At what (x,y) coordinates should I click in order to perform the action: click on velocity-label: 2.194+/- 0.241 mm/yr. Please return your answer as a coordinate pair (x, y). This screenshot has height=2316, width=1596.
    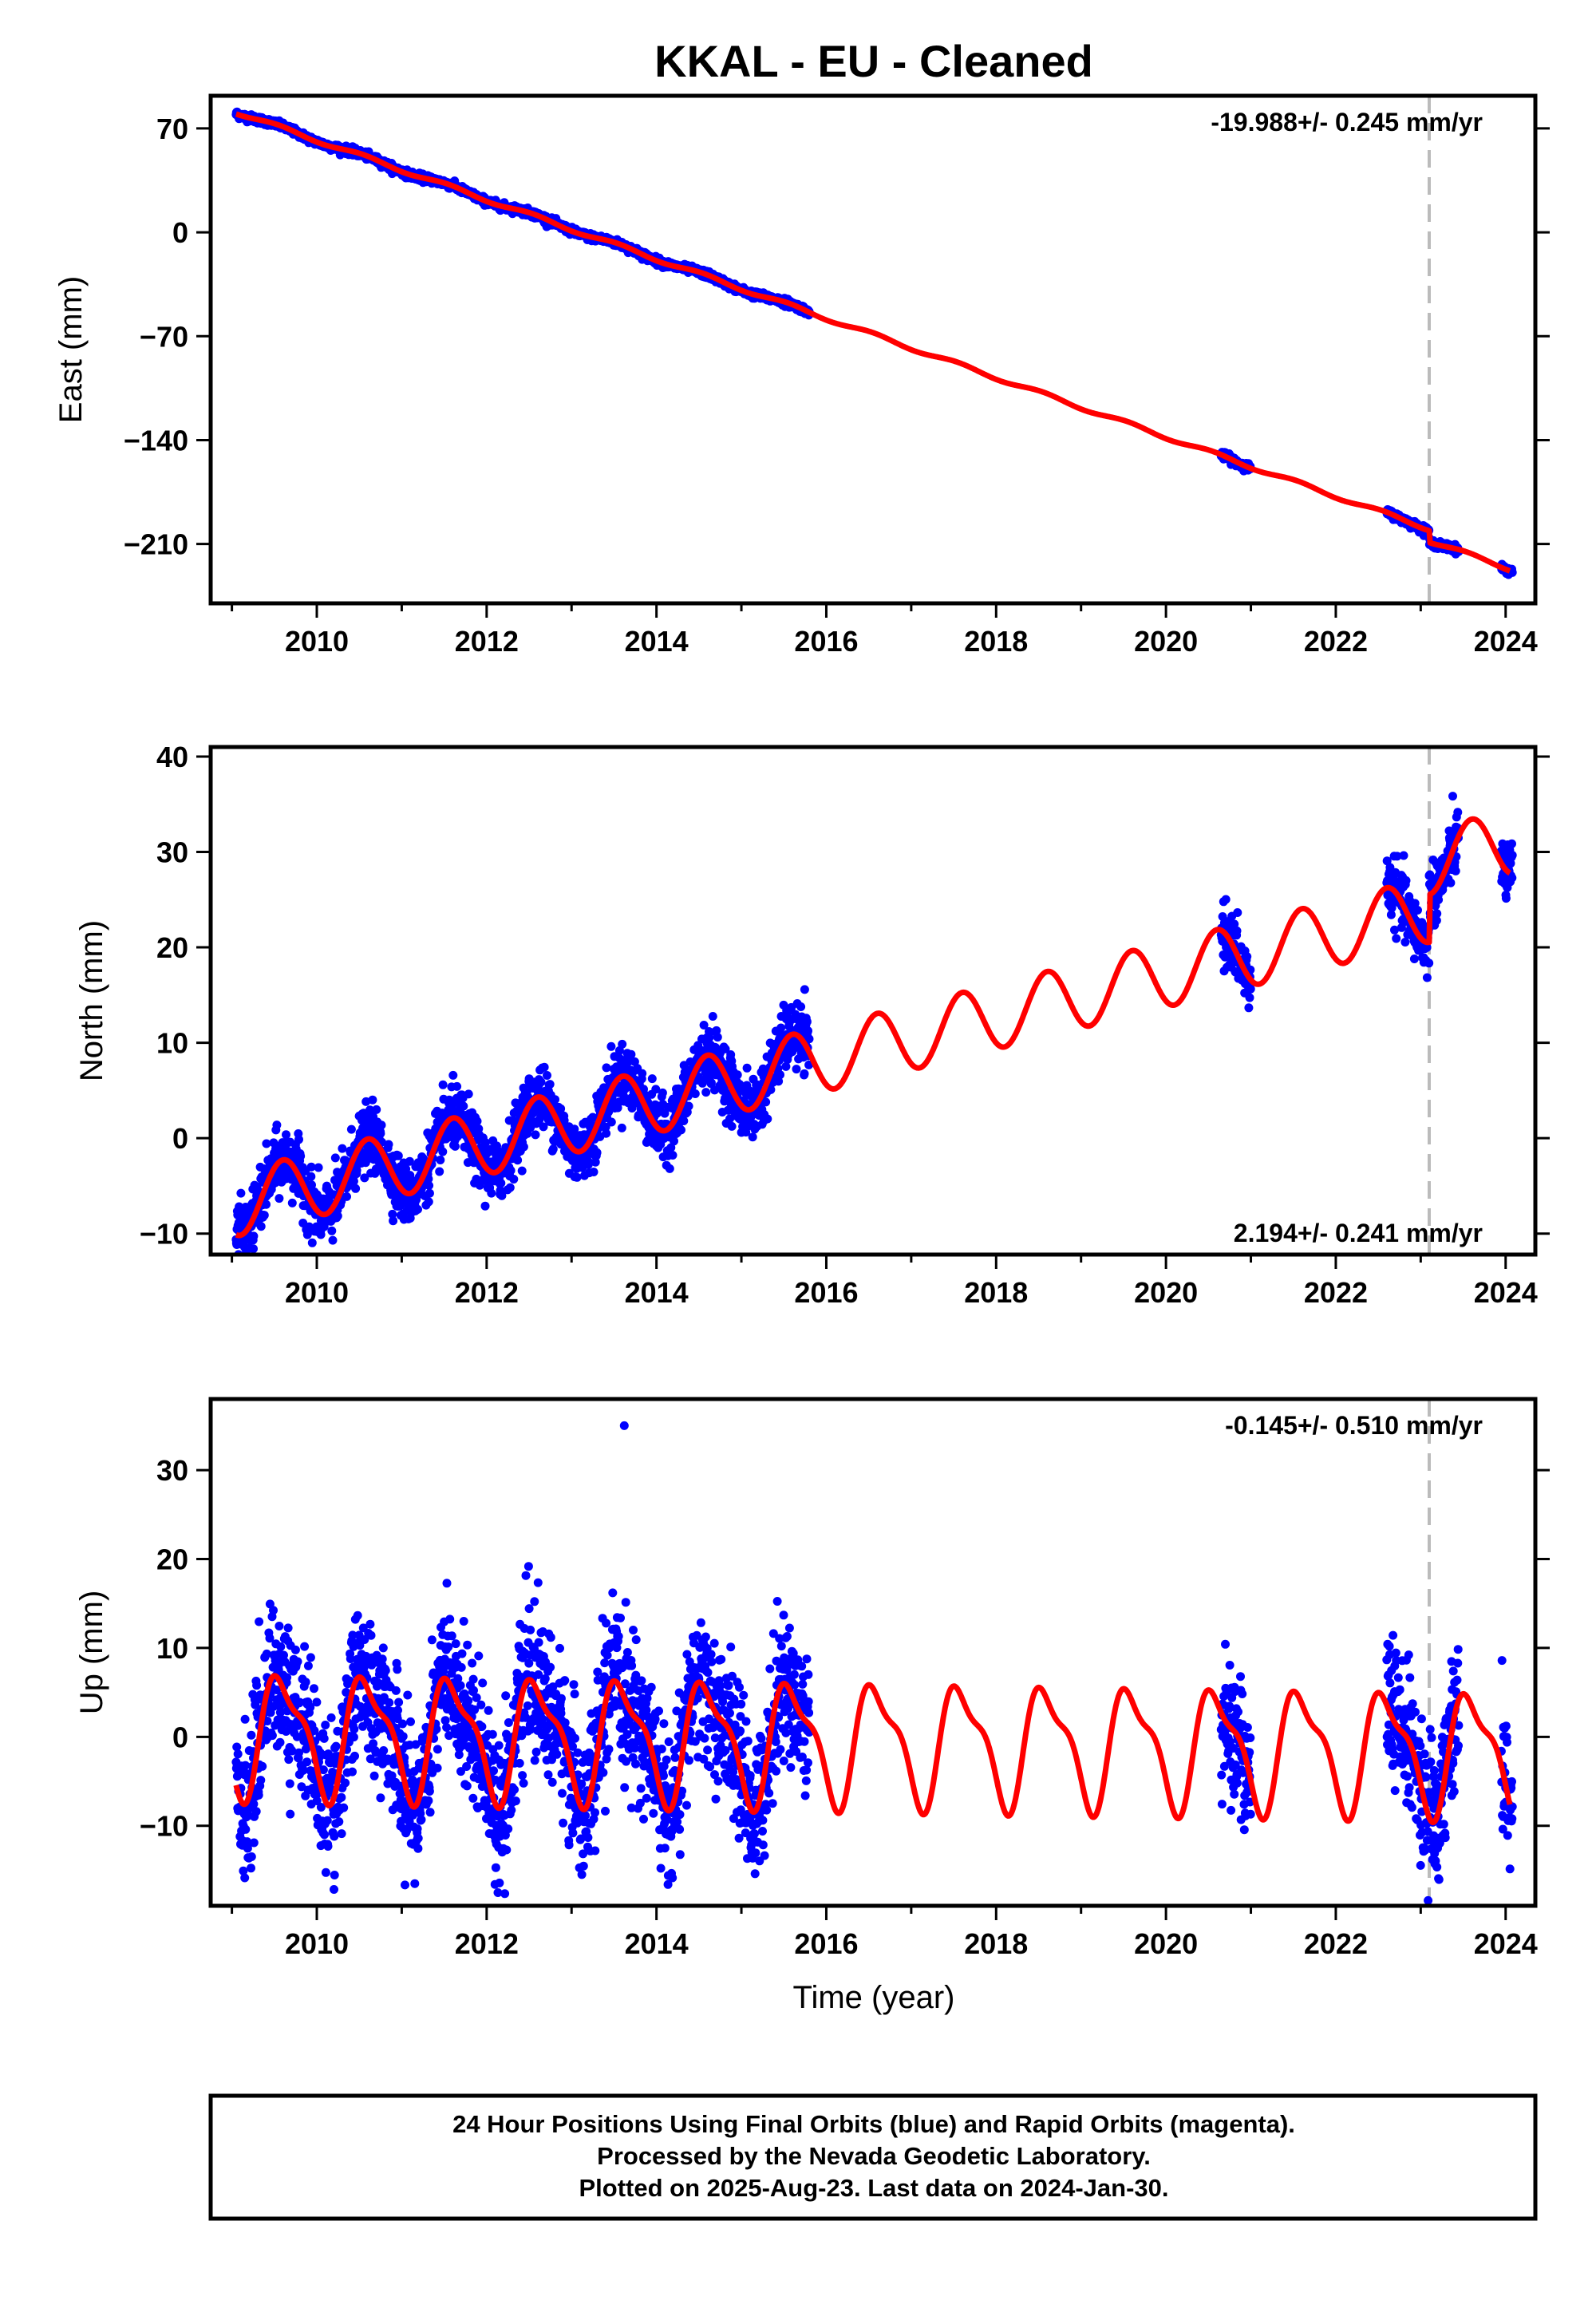
    Looking at the image, I should click on (1358, 1233).